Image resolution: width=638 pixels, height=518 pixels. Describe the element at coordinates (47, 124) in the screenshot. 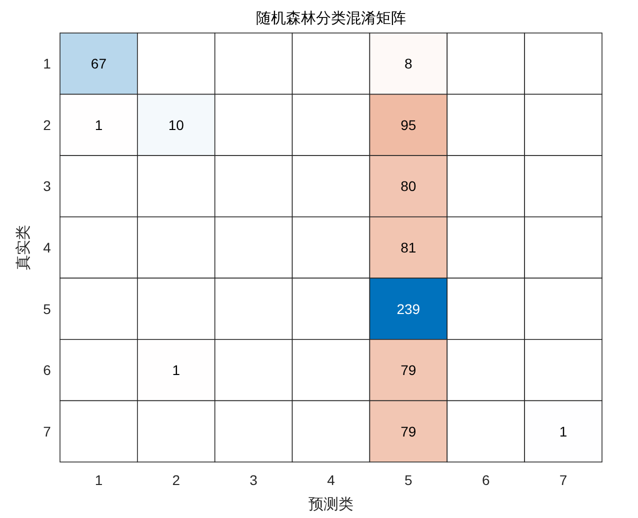

I see `y-tick-label: 2` at that location.